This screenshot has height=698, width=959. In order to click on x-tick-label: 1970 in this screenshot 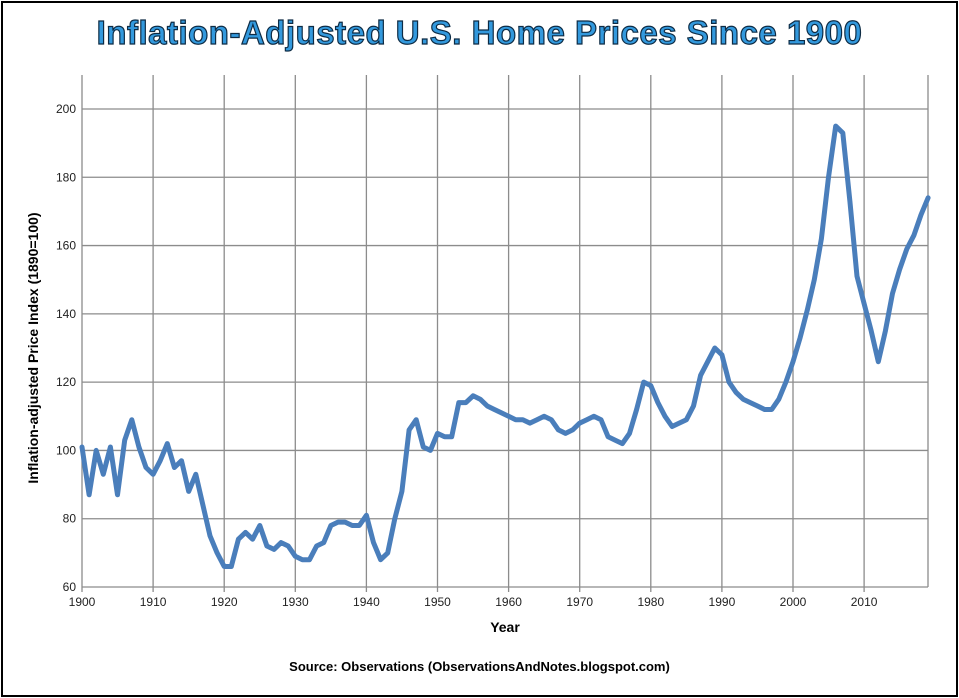, I will do `click(579, 602)`.